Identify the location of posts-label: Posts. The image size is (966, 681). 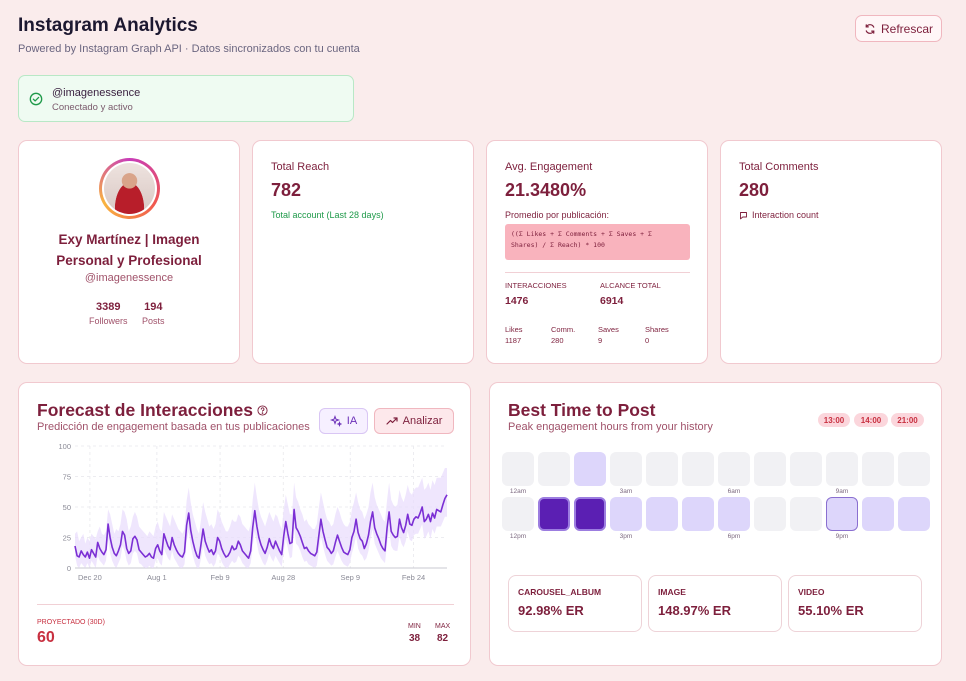
(153, 321).